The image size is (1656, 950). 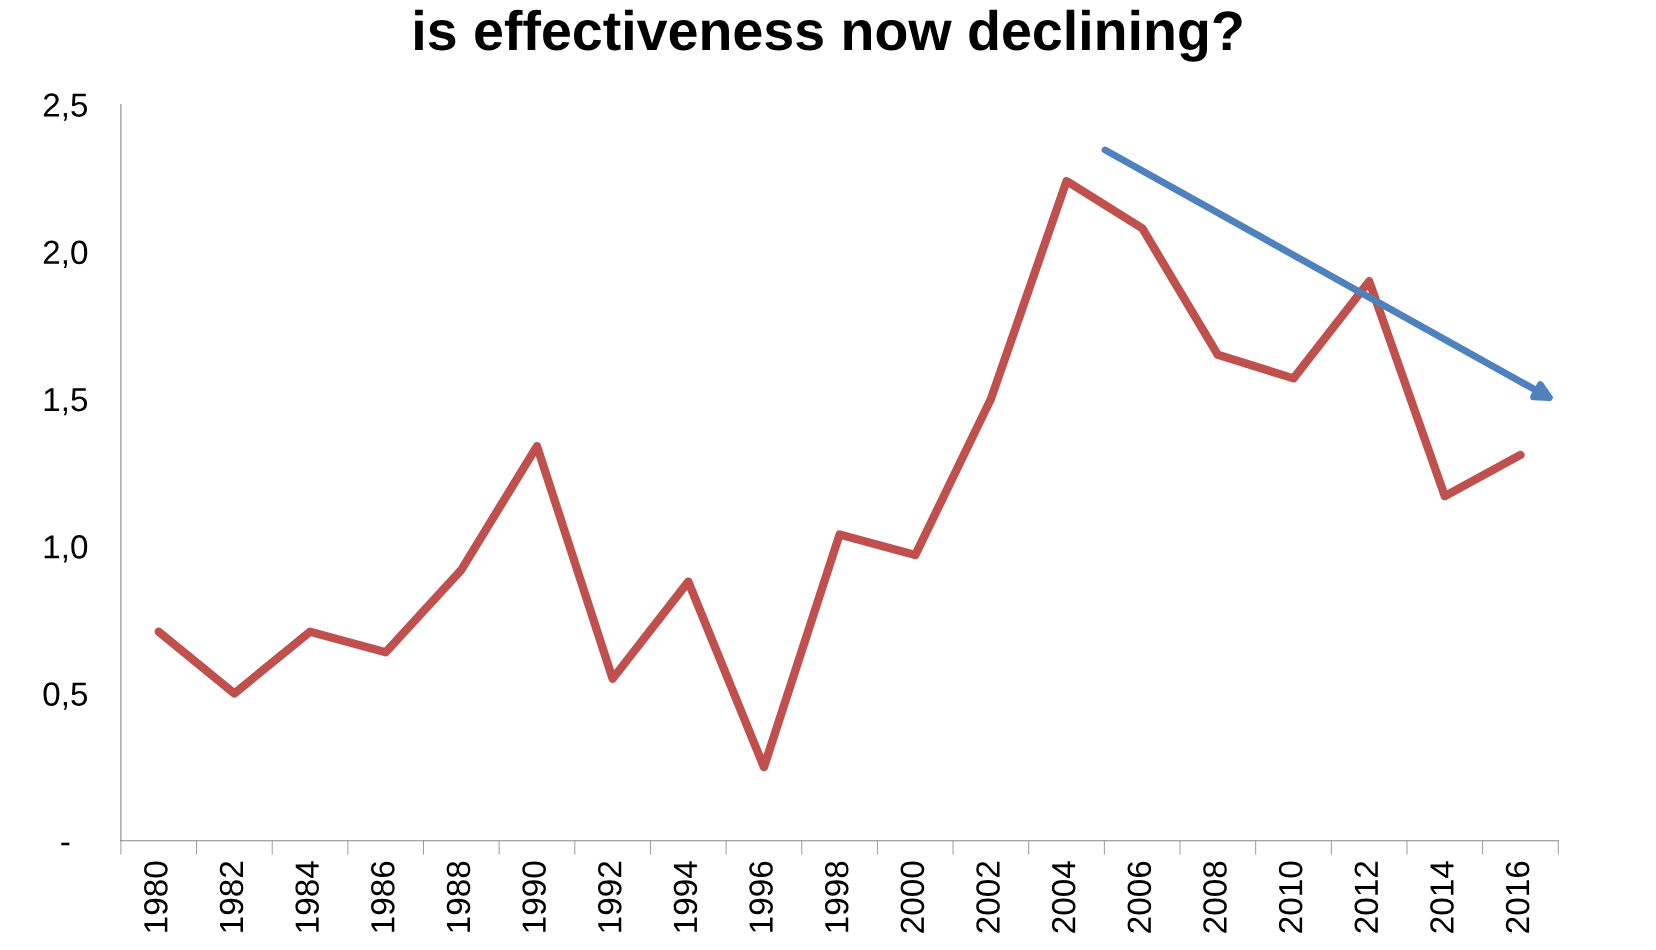 What do you see at coordinates (458, 896) in the screenshot?
I see `x-tick-label: 1988` at bounding box center [458, 896].